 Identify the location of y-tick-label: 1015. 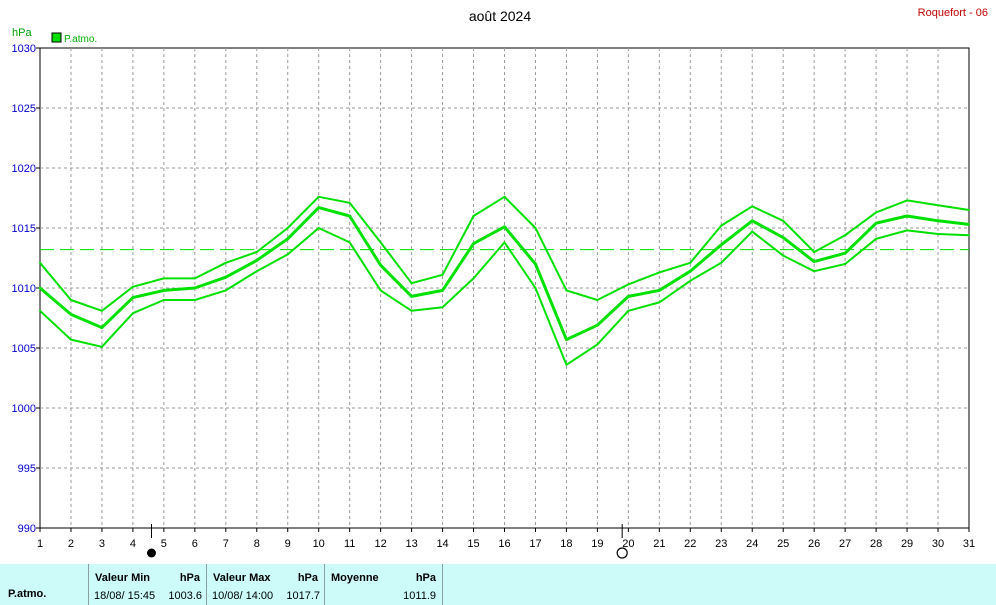
(24, 229).